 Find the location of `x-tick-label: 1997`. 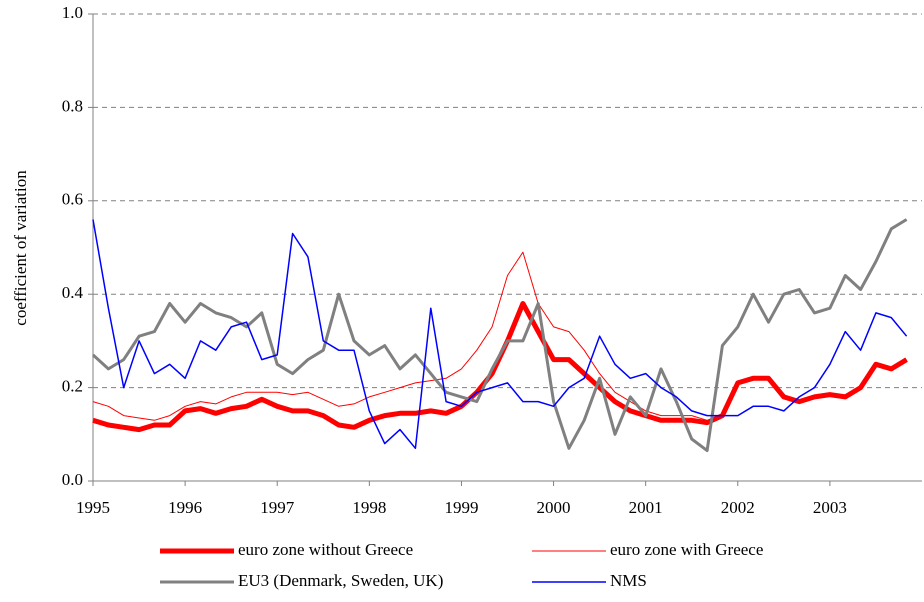

x-tick-label: 1997 is located at coordinates (277, 507).